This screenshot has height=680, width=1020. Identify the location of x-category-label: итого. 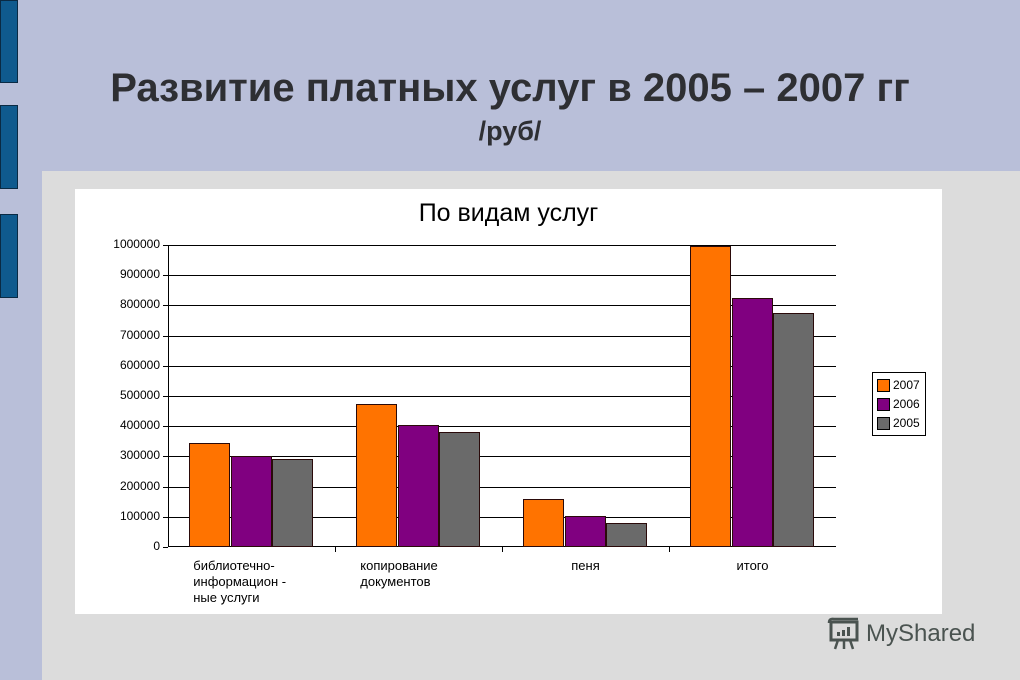
(752, 566).